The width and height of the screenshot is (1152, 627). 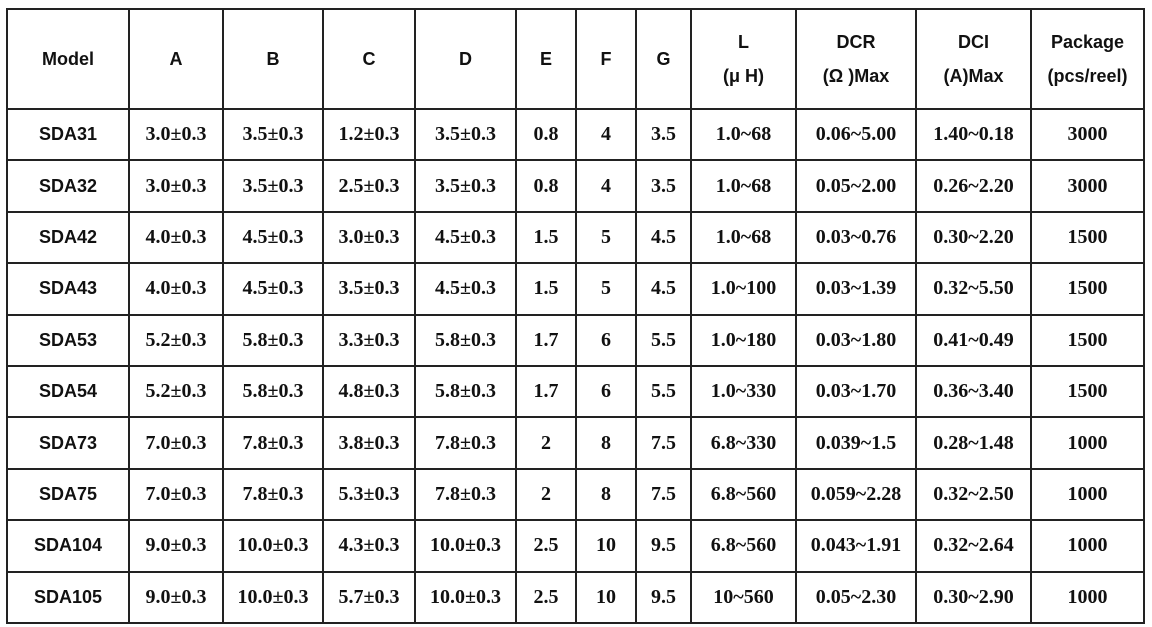 What do you see at coordinates (369, 391) in the screenshot?
I see `value-cell: 4.8±0.3` at bounding box center [369, 391].